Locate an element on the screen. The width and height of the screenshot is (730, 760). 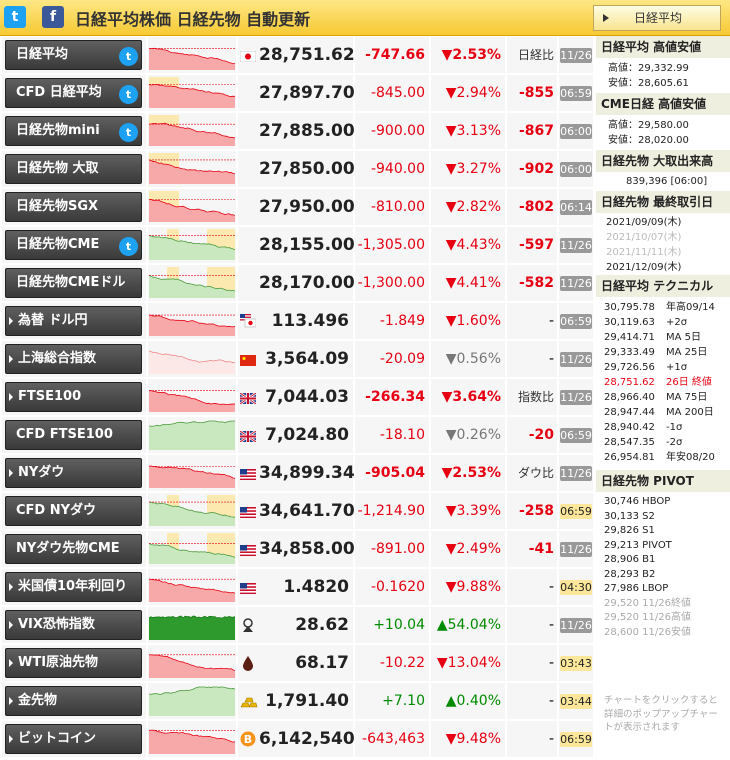
nikkei-high-low-heading: 日経平均 高値安値 is located at coordinates (663, 47).